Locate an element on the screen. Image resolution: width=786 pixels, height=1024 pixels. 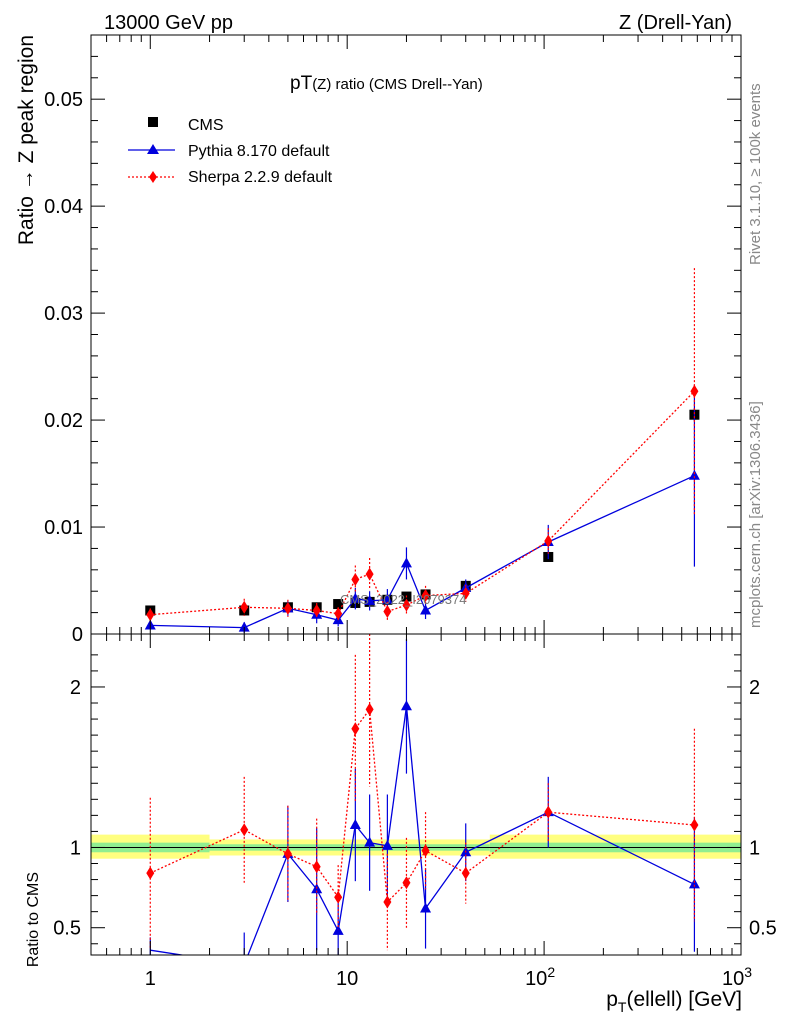
header-left: 13000 GeV pp is located at coordinates (168, 23).